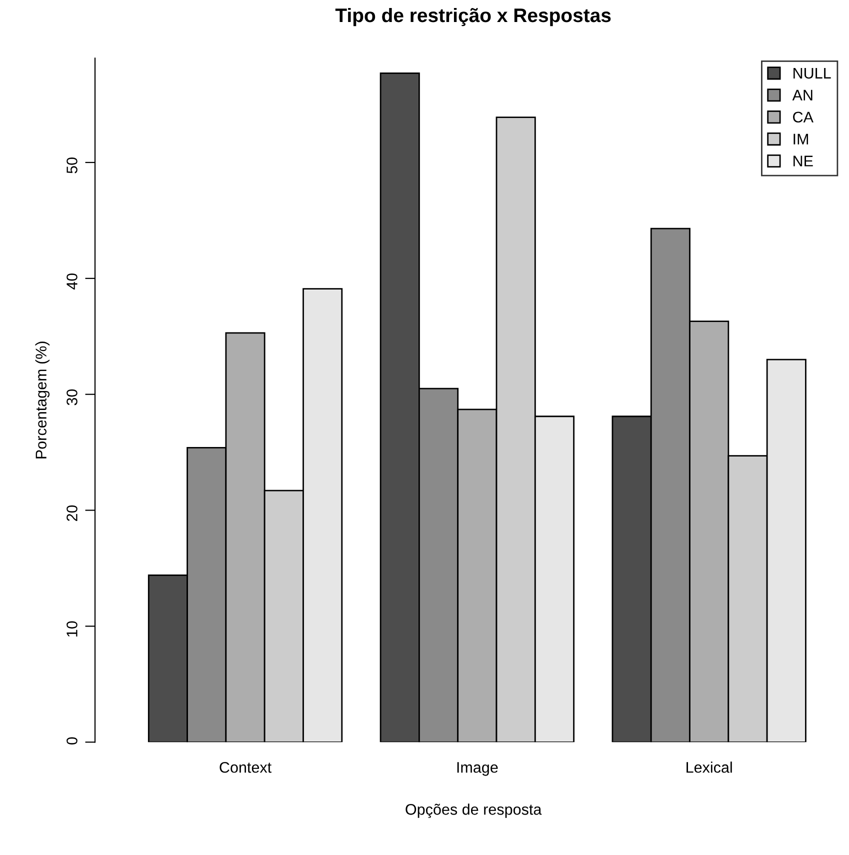 The image size is (849, 855). Describe the element at coordinates (803, 161) in the screenshot. I see `legend-label: NE` at that location.